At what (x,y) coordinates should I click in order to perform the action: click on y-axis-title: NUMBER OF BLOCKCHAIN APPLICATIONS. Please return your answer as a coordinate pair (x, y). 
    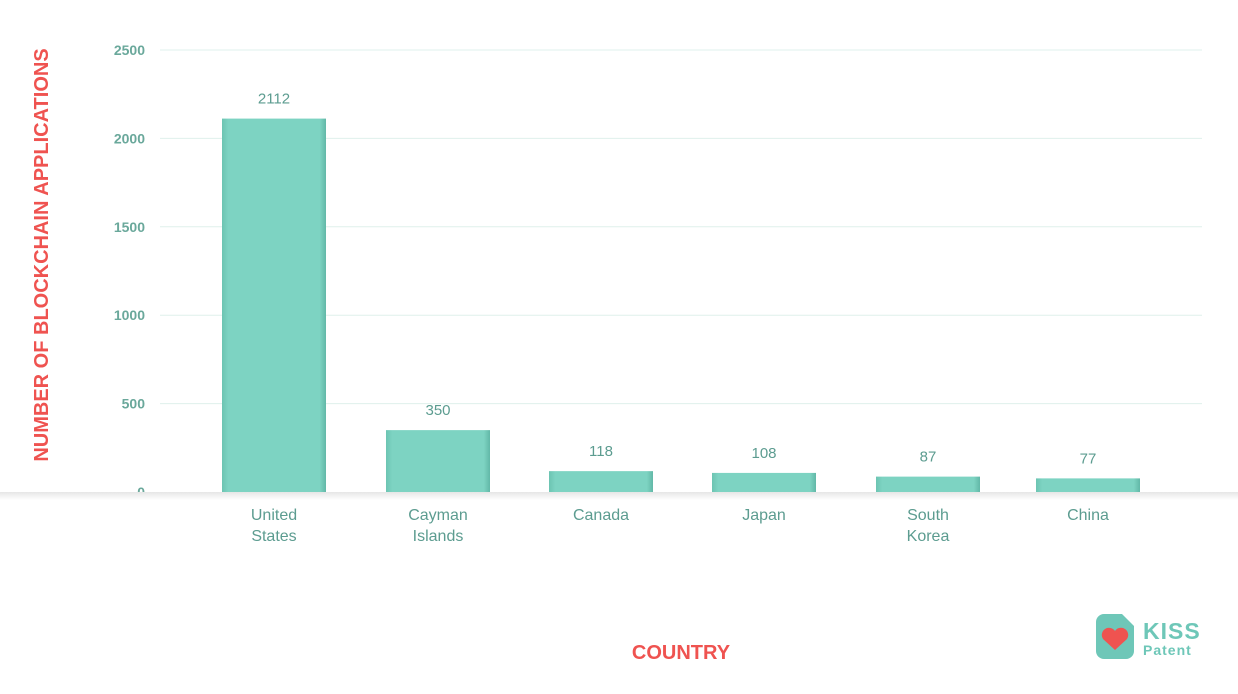
    Looking at the image, I should click on (42, 254).